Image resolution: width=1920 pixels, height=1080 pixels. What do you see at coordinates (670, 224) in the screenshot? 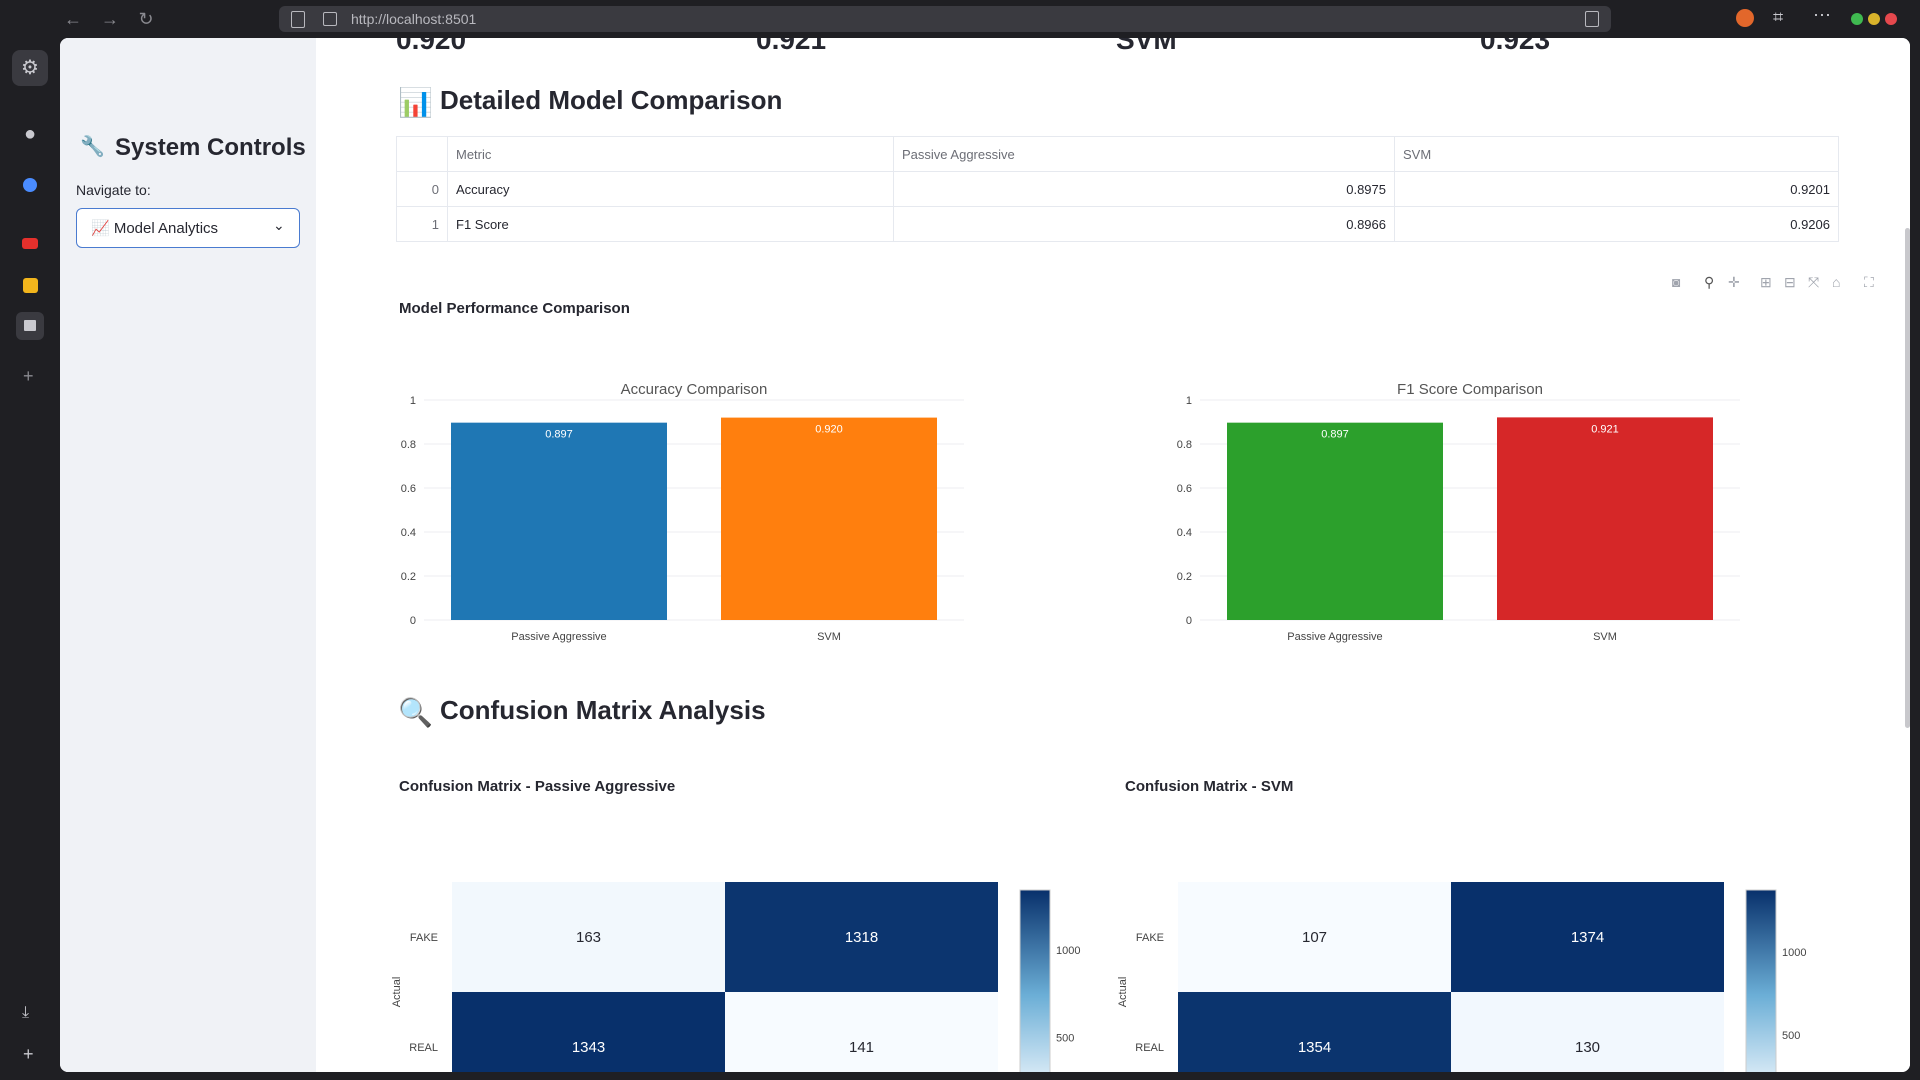
I see `table-cell: F1 Score` at bounding box center [670, 224].